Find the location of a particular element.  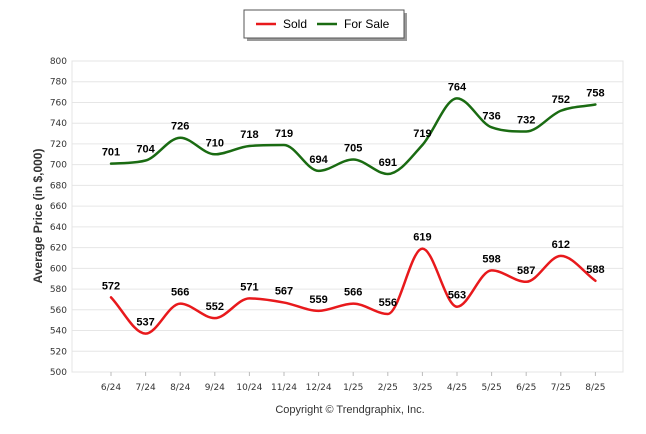

y-tick-label: 600 is located at coordinates (58, 269).